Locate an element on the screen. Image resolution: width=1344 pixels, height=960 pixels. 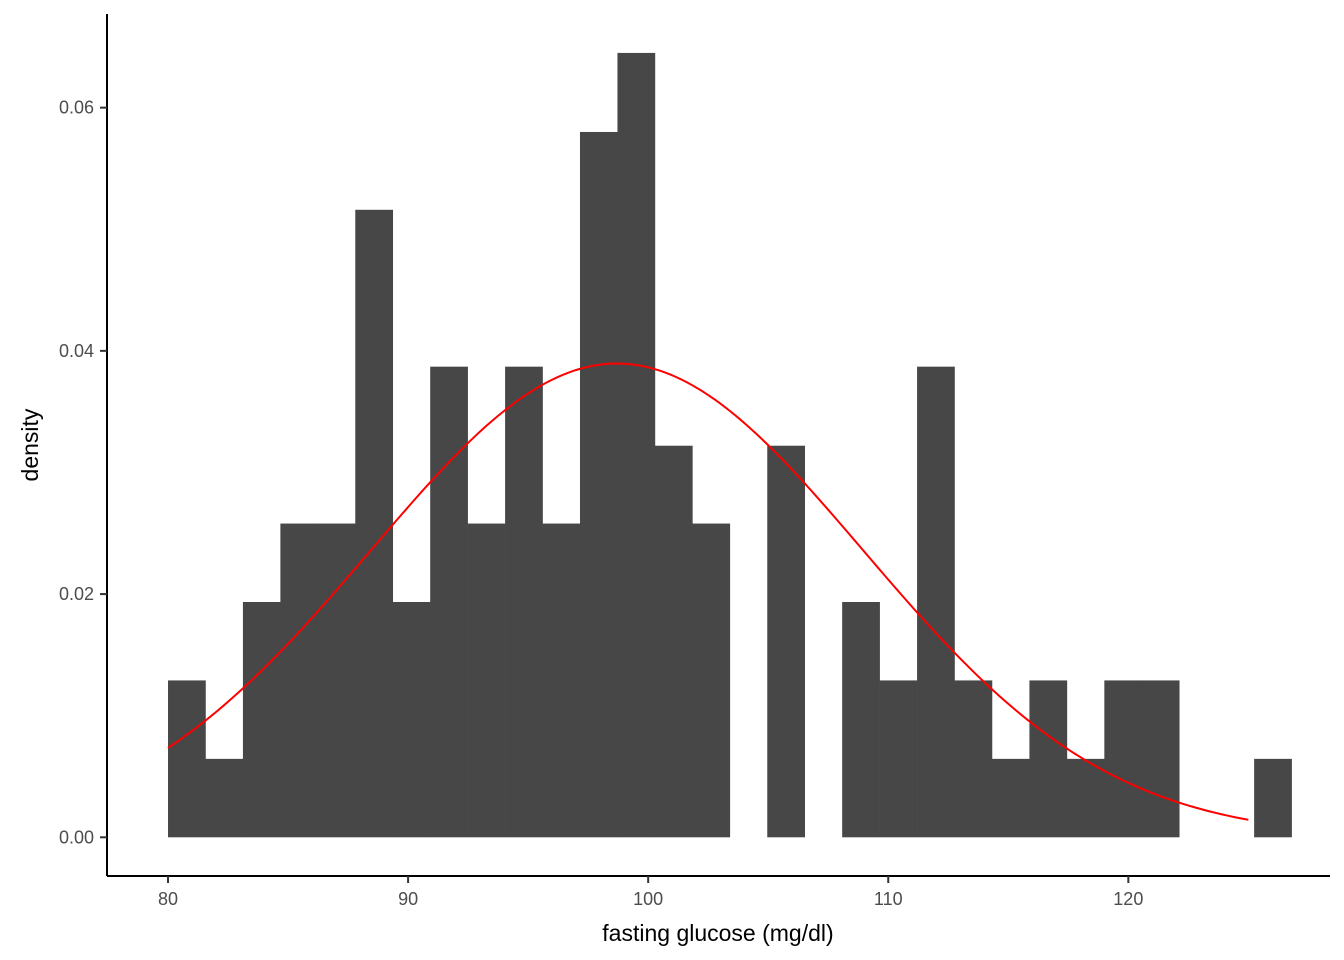
y-tick-label-0: 0.00 is located at coordinates (76, 837).